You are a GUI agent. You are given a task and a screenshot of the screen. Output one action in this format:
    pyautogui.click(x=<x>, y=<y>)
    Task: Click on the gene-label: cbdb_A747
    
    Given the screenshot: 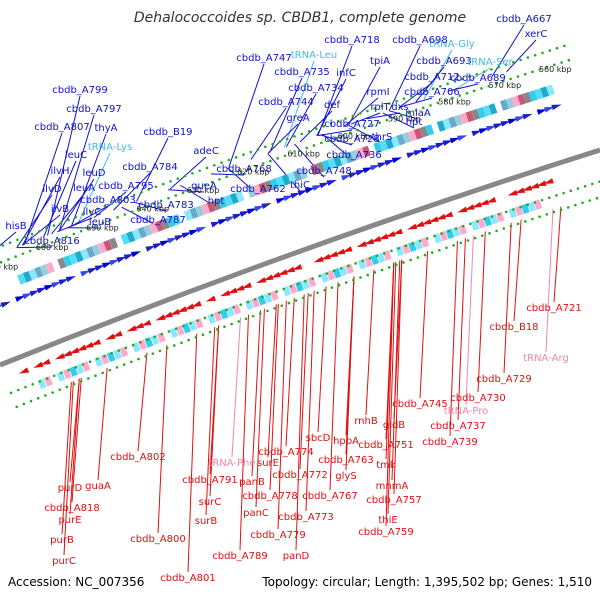 What is the action you would take?
    pyautogui.click(x=263, y=58)
    